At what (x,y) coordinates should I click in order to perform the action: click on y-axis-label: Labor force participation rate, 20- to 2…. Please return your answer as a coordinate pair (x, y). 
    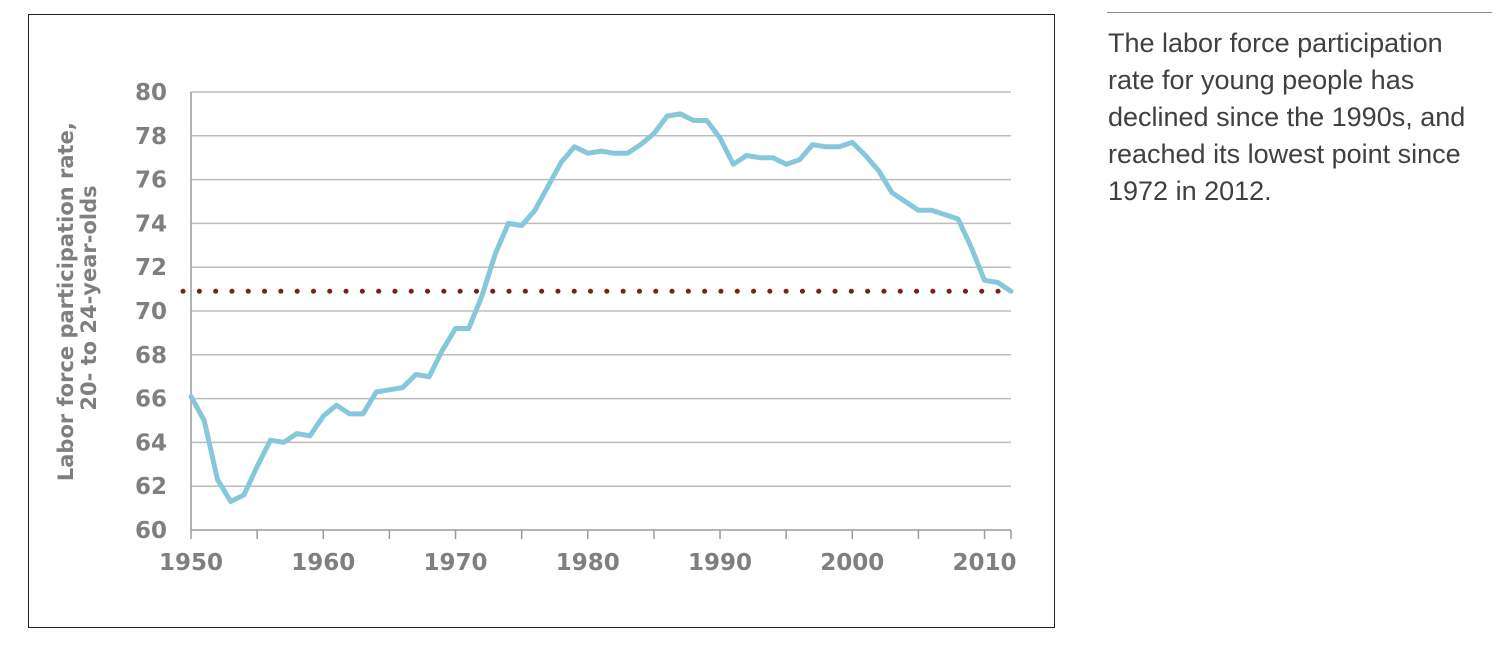
    Looking at the image, I should click on (77, 298).